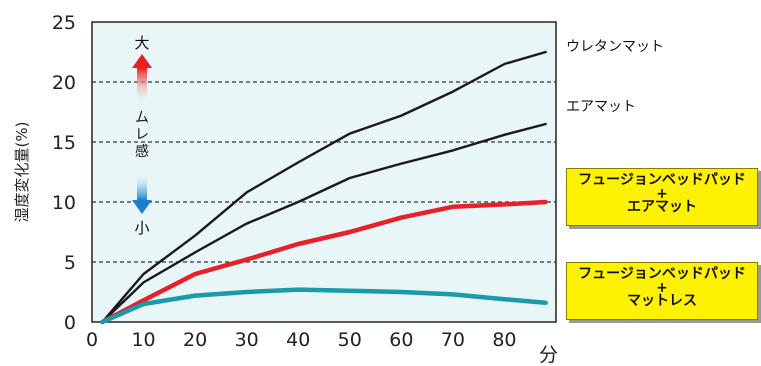 The image size is (761, 366). I want to click on annotation-small: 小, so click(141, 228).